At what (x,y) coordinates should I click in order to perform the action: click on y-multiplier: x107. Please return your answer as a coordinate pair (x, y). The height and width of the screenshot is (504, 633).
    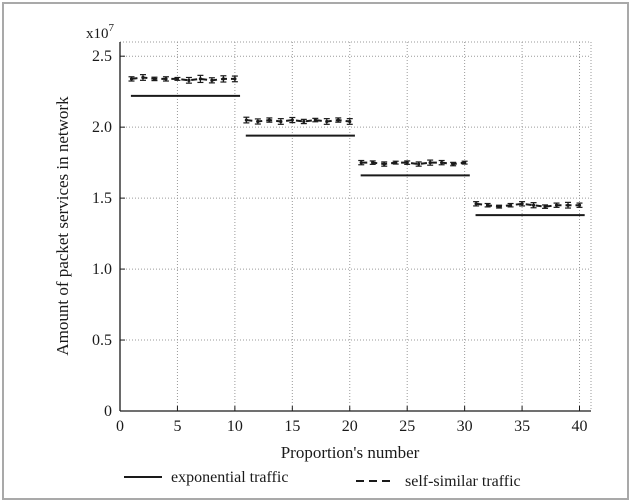
    Looking at the image, I should click on (100, 32).